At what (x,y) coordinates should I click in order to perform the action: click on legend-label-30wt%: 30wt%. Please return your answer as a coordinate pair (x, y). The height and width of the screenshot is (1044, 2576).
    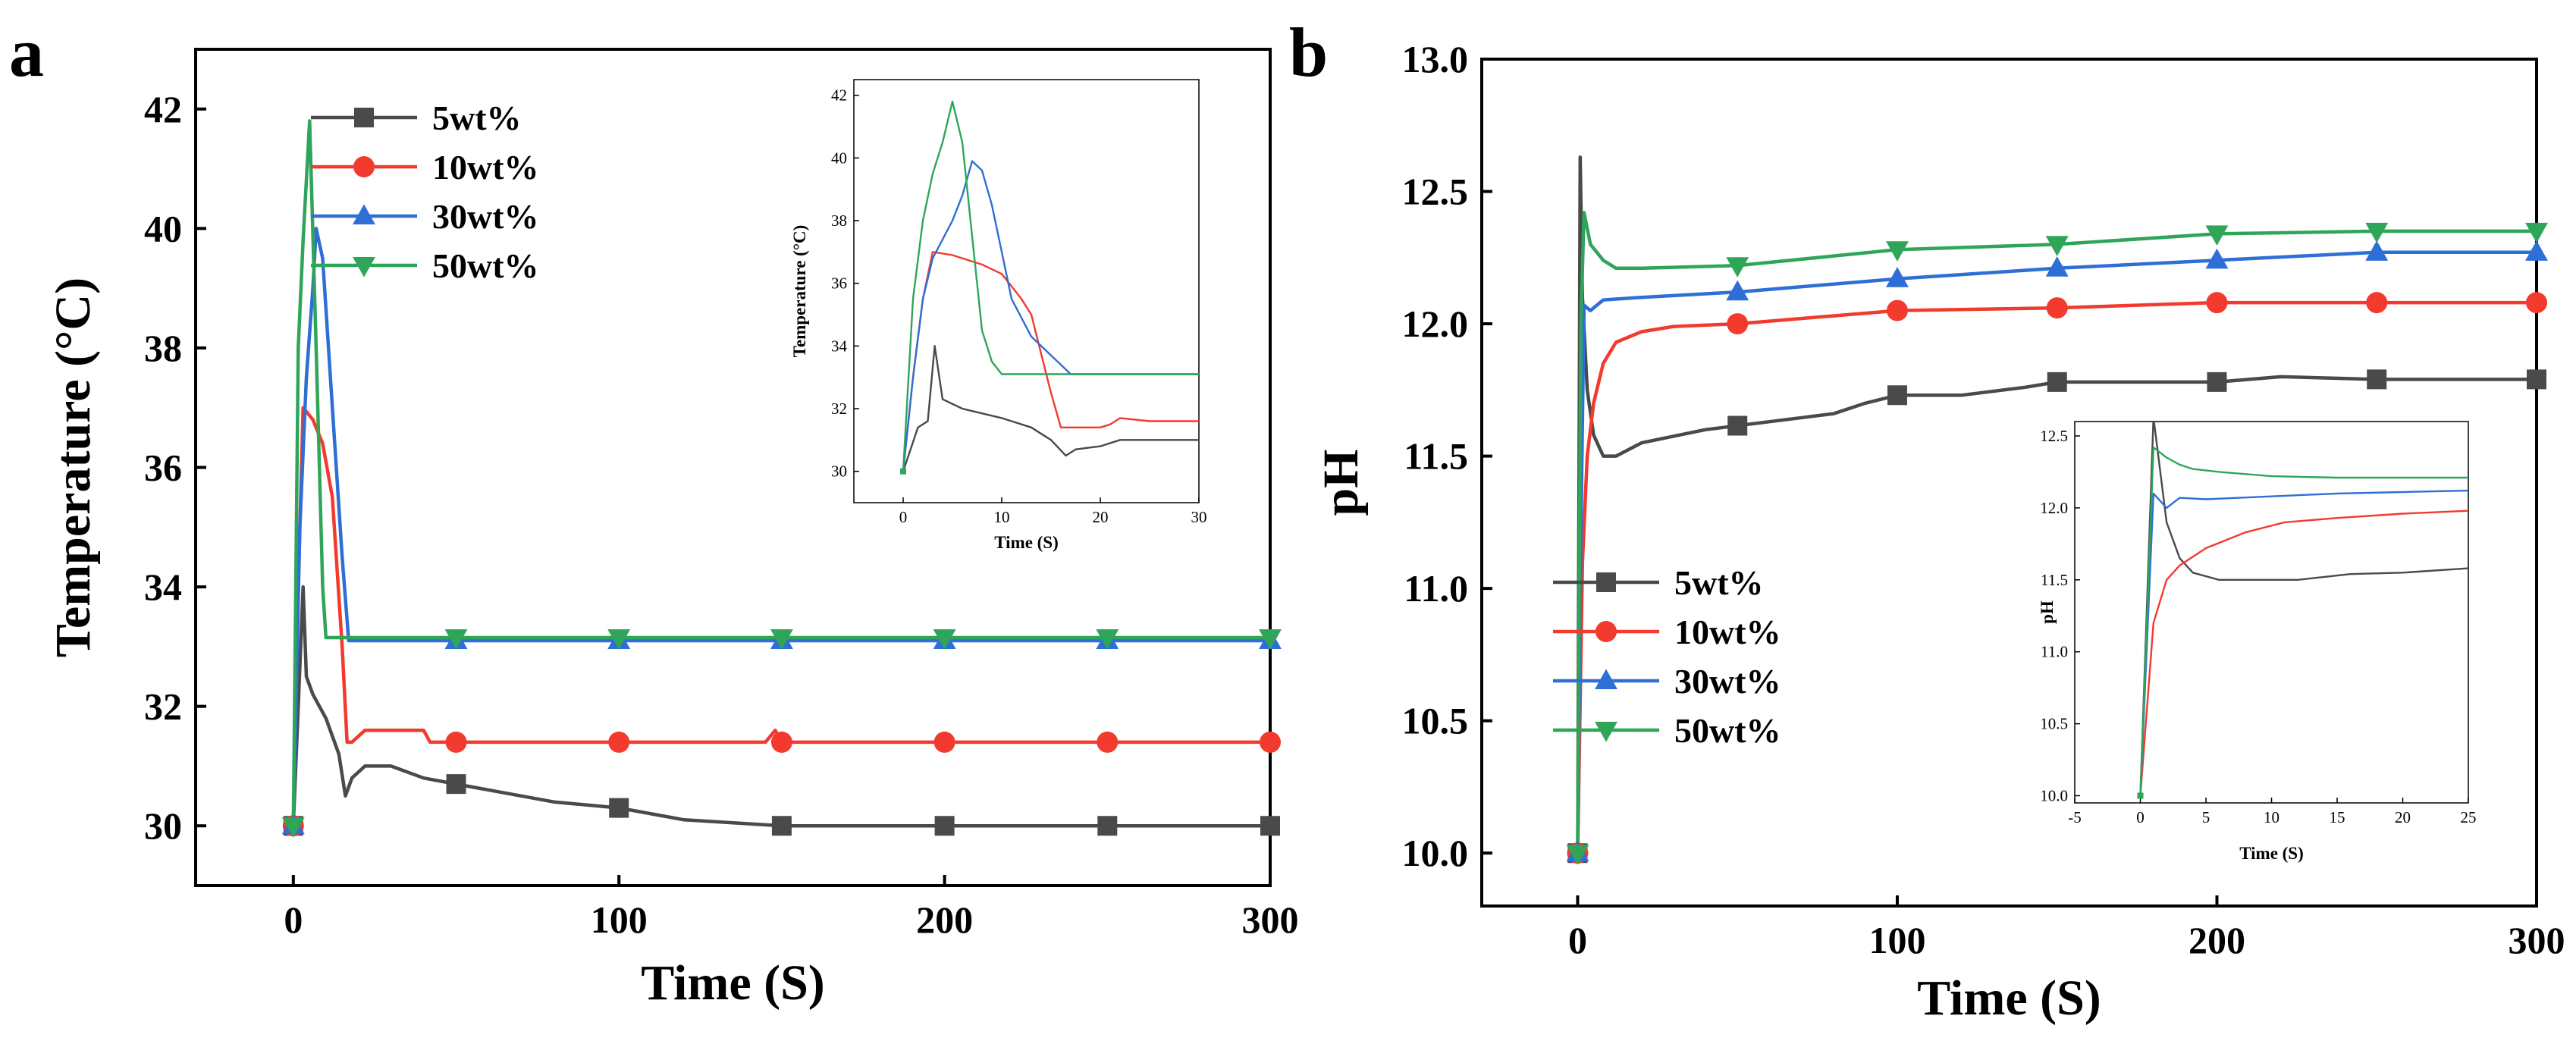
    Looking at the image, I should click on (1727, 681).